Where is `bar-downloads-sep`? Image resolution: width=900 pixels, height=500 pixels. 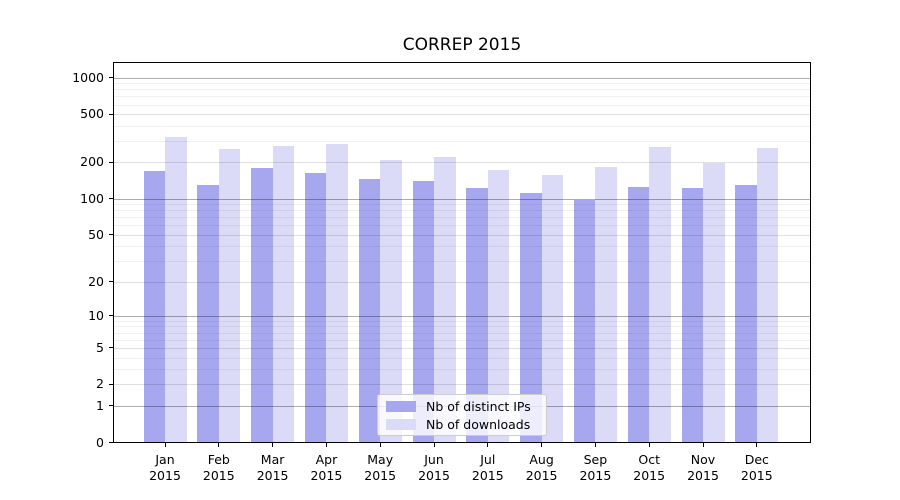 bar-downloads-sep is located at coordinates (606, 304).